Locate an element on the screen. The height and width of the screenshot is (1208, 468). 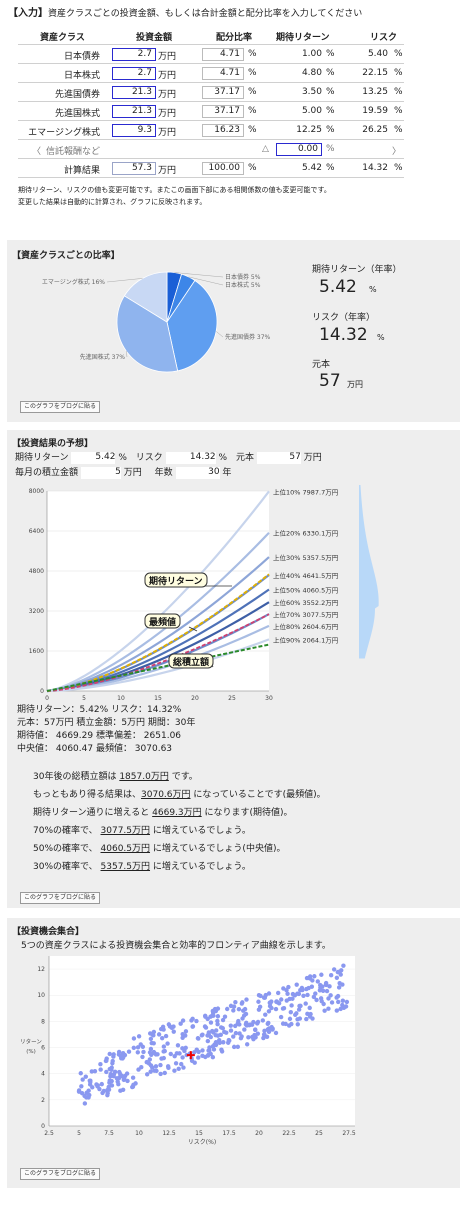
principal-unit: 万円 is located at coordinates (355, 384).